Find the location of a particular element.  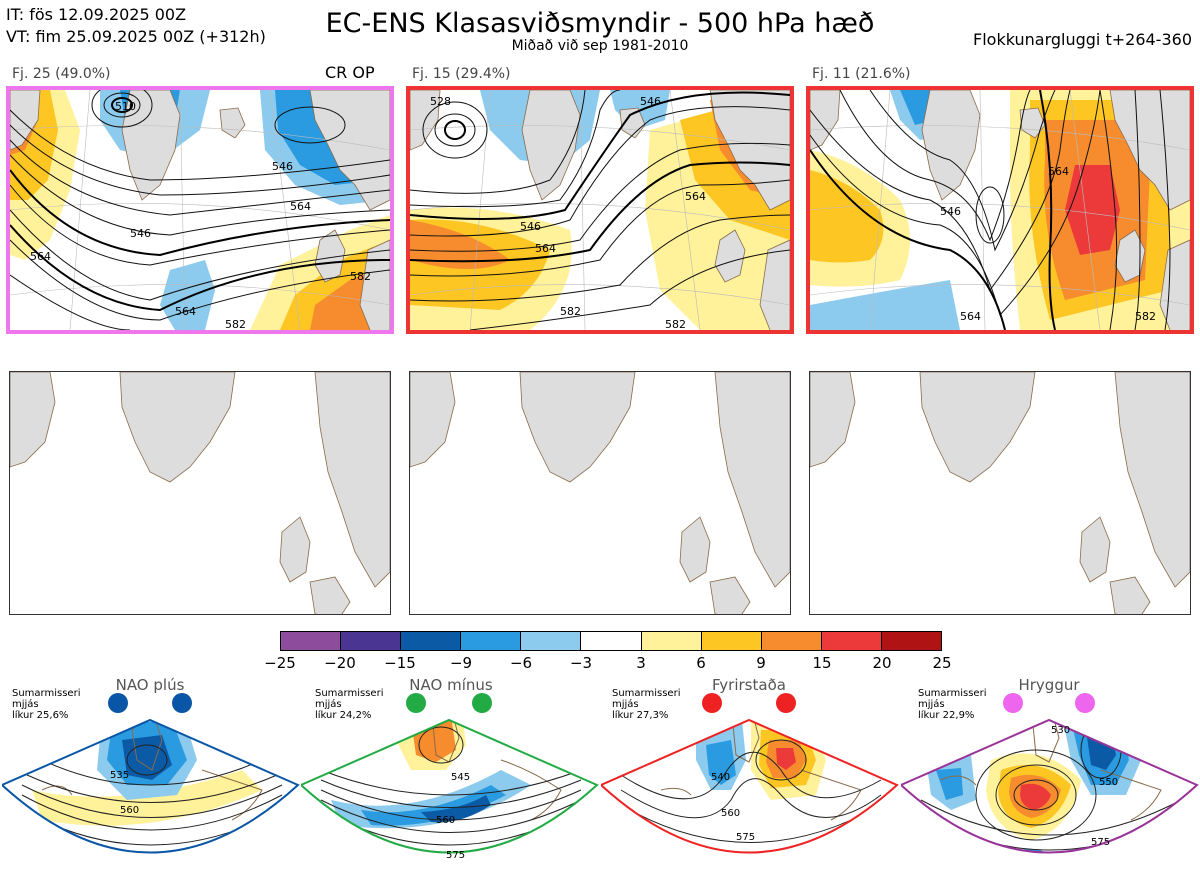

regime-3-contour-label: 575 is located at coordinates (745, 837).